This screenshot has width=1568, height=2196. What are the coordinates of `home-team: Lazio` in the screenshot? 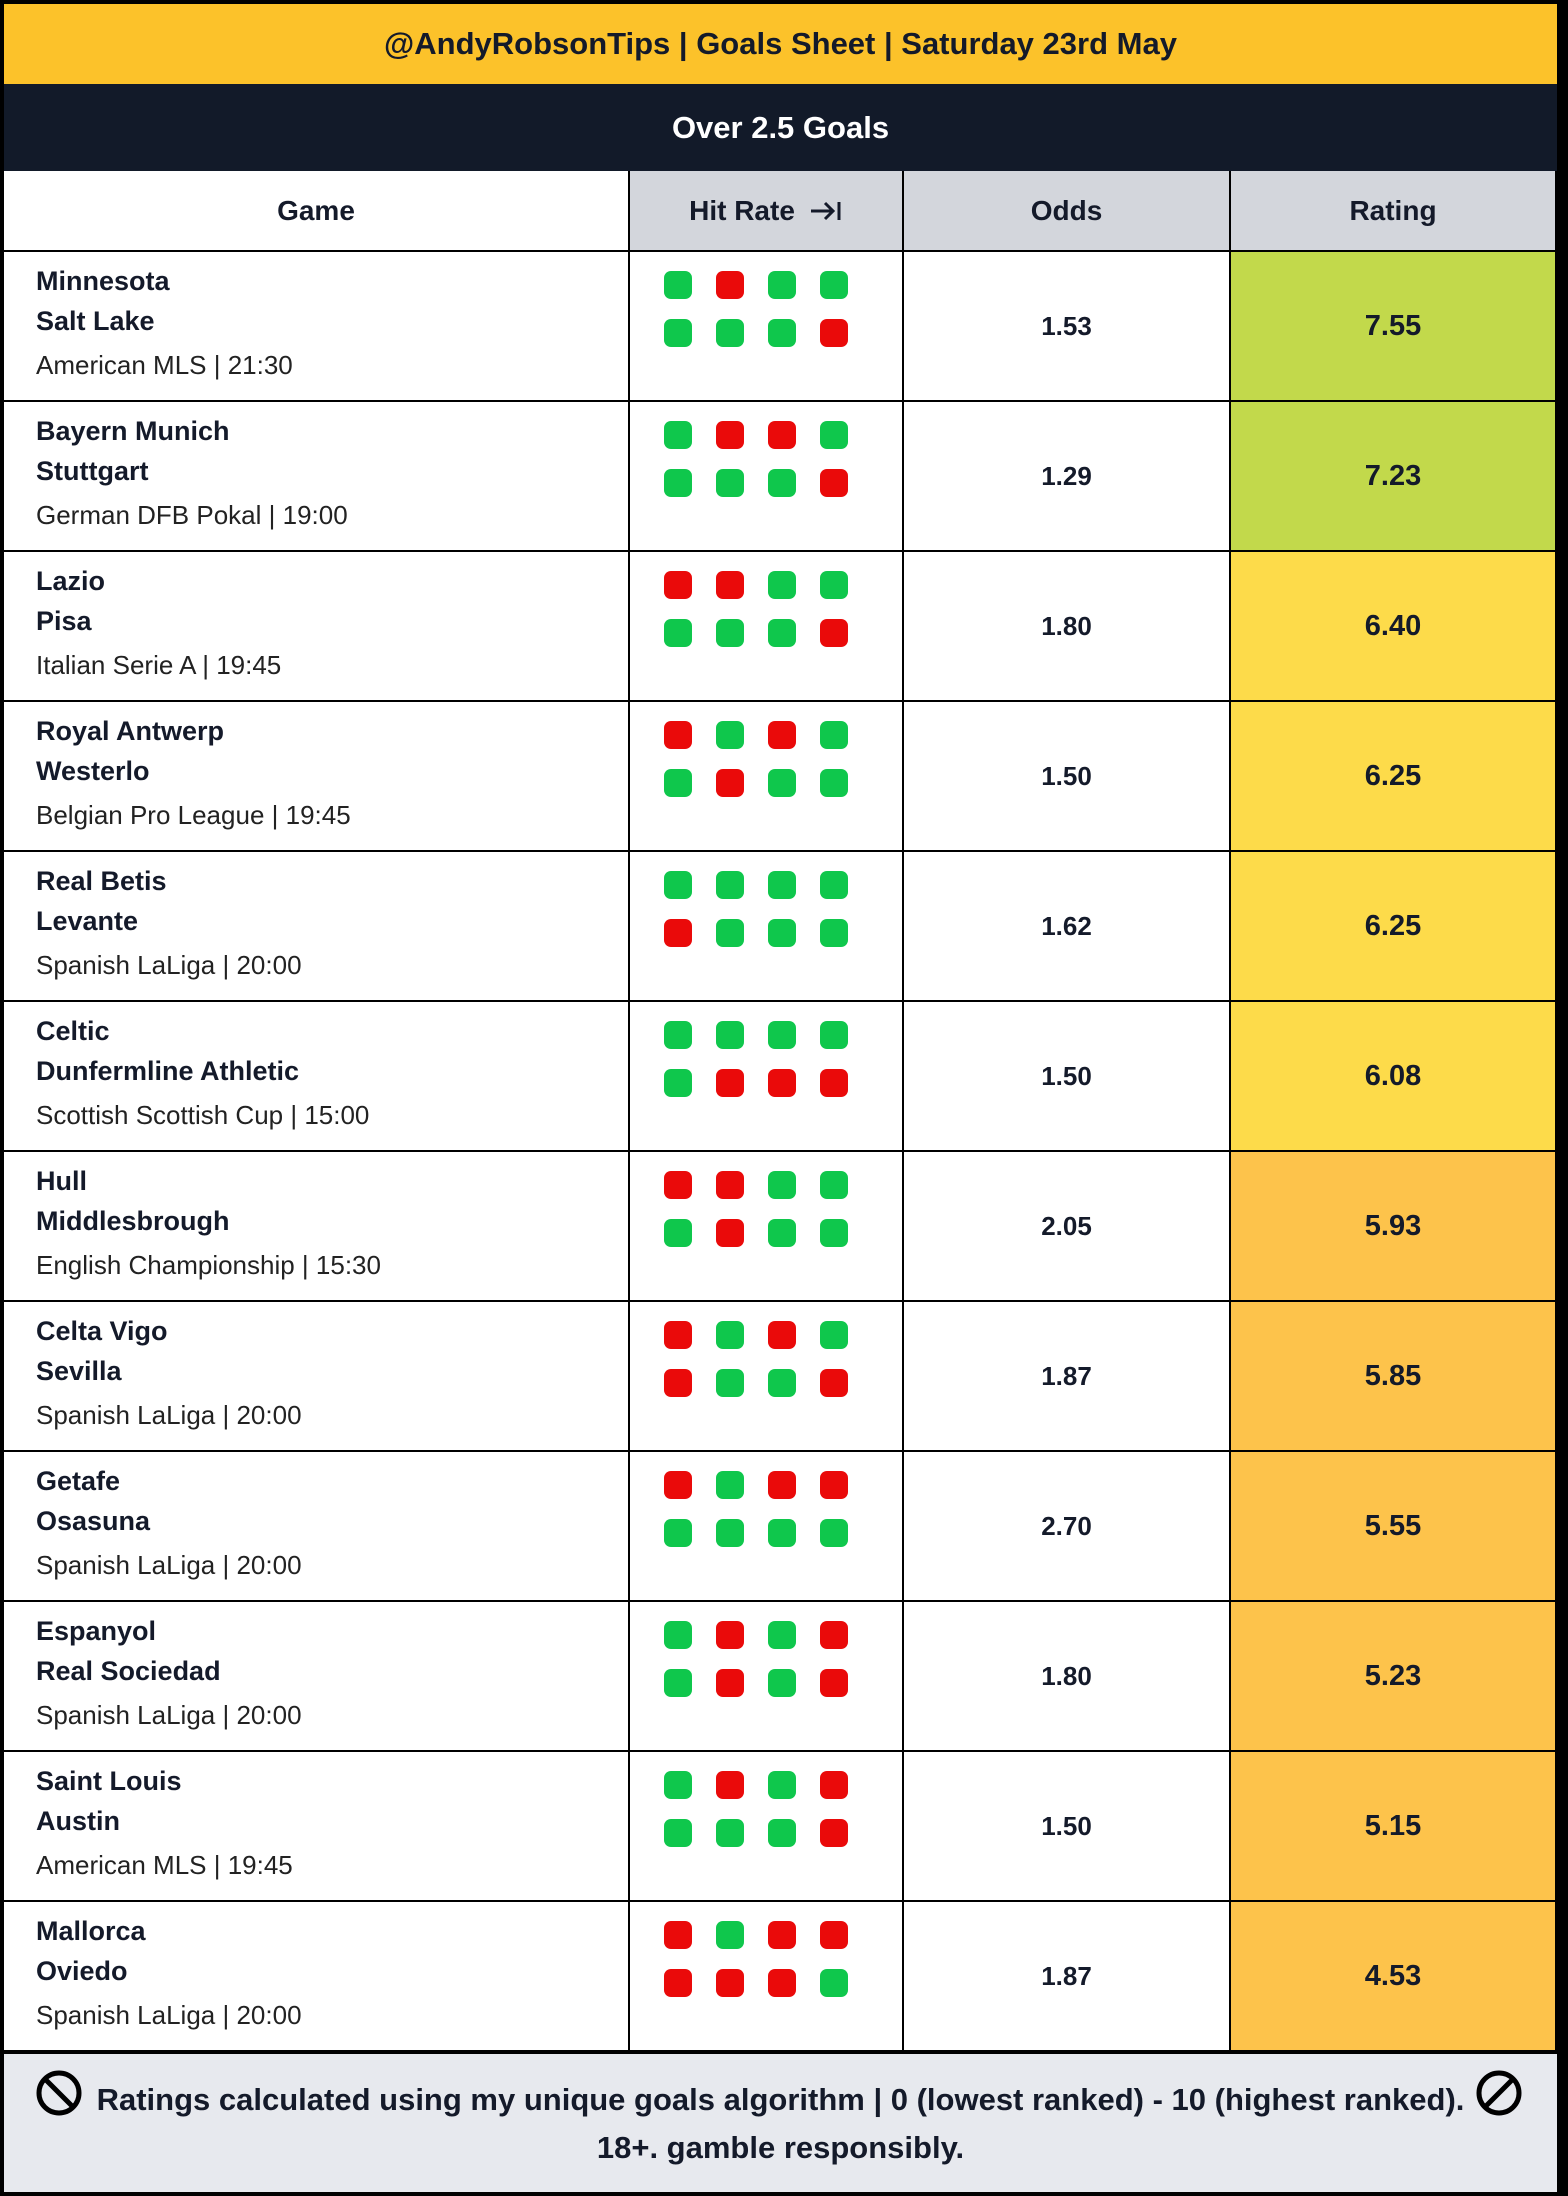 It's located at (71, 581).